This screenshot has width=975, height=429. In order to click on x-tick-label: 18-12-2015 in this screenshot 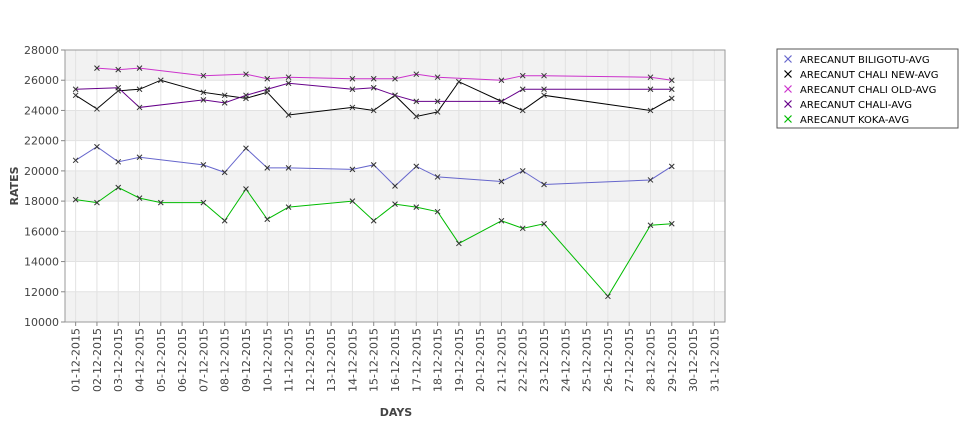, I will do `click(438, 360)`.